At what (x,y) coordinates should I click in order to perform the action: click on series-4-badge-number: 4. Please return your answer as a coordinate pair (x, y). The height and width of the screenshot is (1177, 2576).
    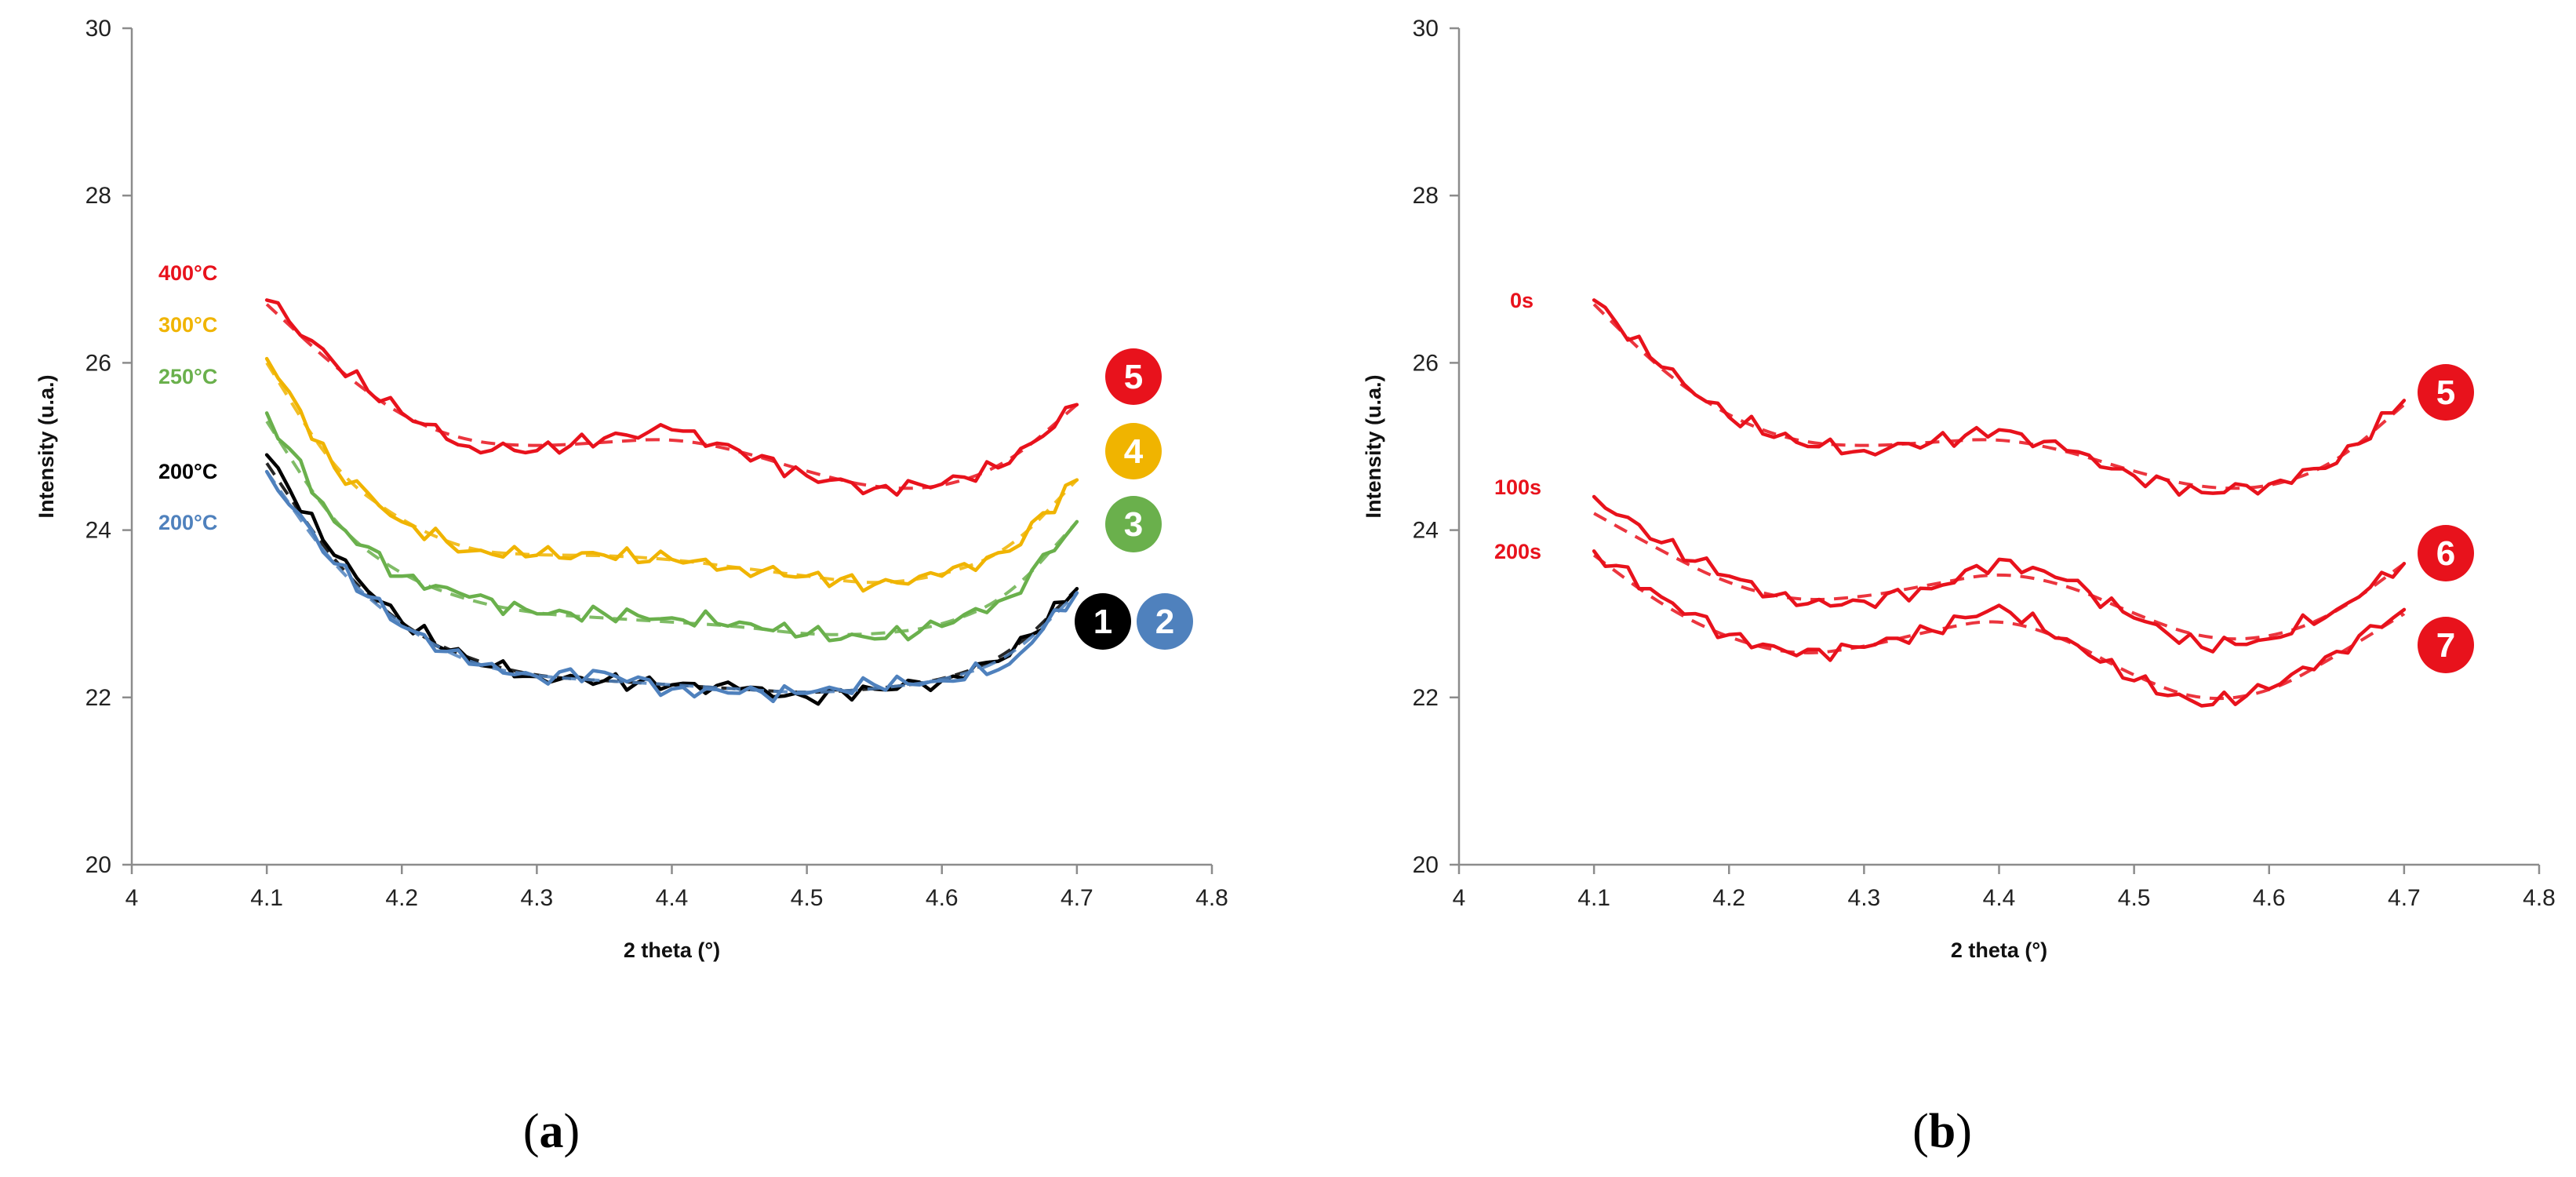
    Looking at the image, I should click on (1134, 451).